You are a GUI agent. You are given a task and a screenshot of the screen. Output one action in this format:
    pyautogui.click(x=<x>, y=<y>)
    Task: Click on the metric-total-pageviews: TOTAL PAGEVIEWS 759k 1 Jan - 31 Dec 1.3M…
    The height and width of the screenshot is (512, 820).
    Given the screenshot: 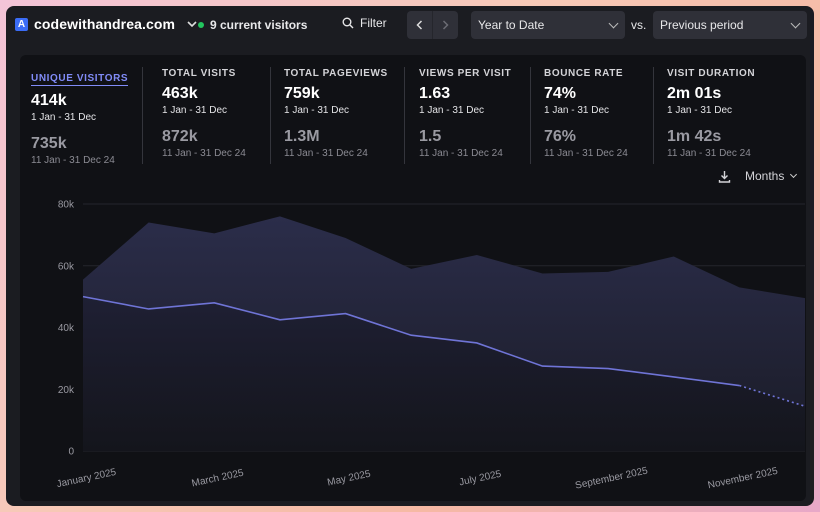 What is the action you would take?
    pyautogui.click(x=336, y=113)
    